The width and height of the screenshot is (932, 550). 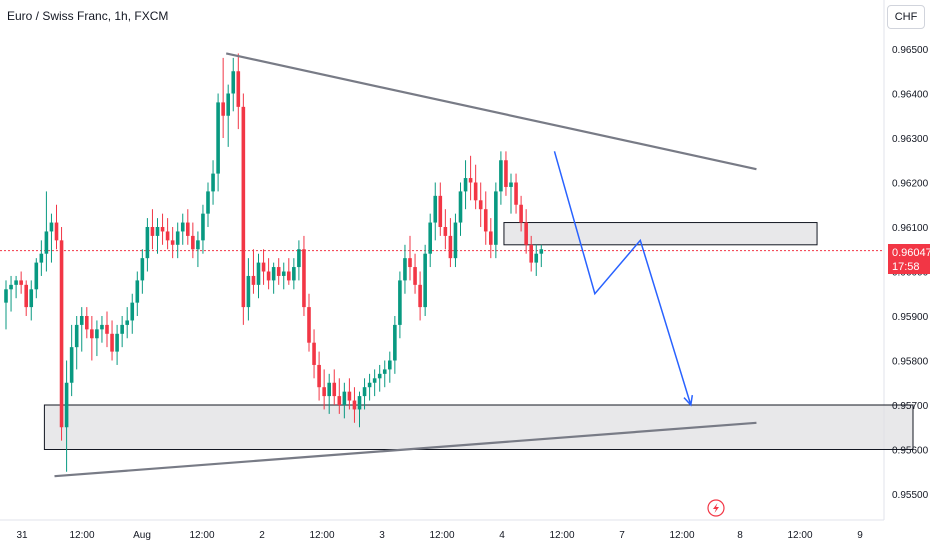 What do you see at coordinates (910, 495) in the screenshot?
I see `price-tick-label: 0.95500` at bounding box center [910, 495].